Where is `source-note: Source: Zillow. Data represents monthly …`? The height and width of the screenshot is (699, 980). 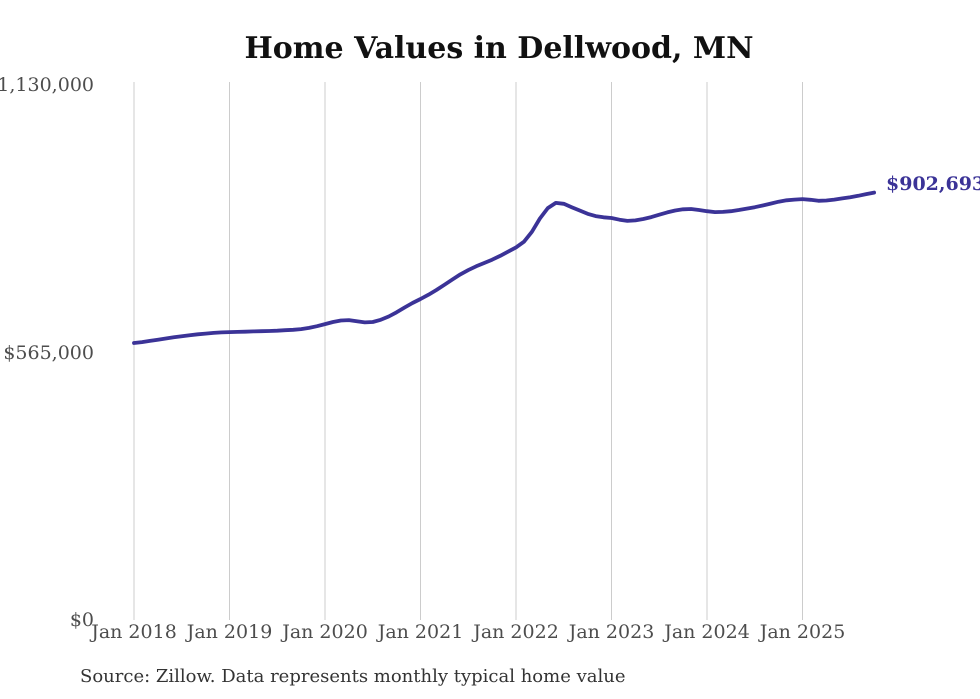 source-note: Source: Zillow. Data represents monthly … is located at coordinates (353, 676).